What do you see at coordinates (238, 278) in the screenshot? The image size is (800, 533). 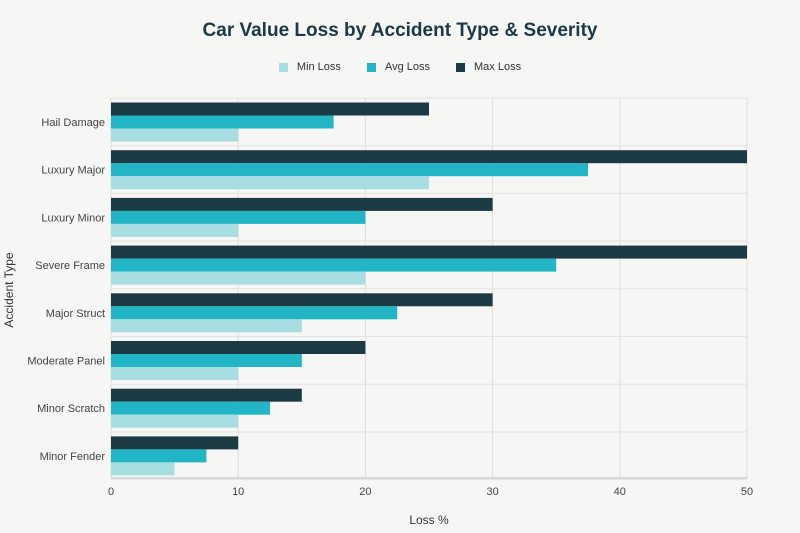 I see `bar-severe-frame-min-loss` at bounding box center [238, 278].